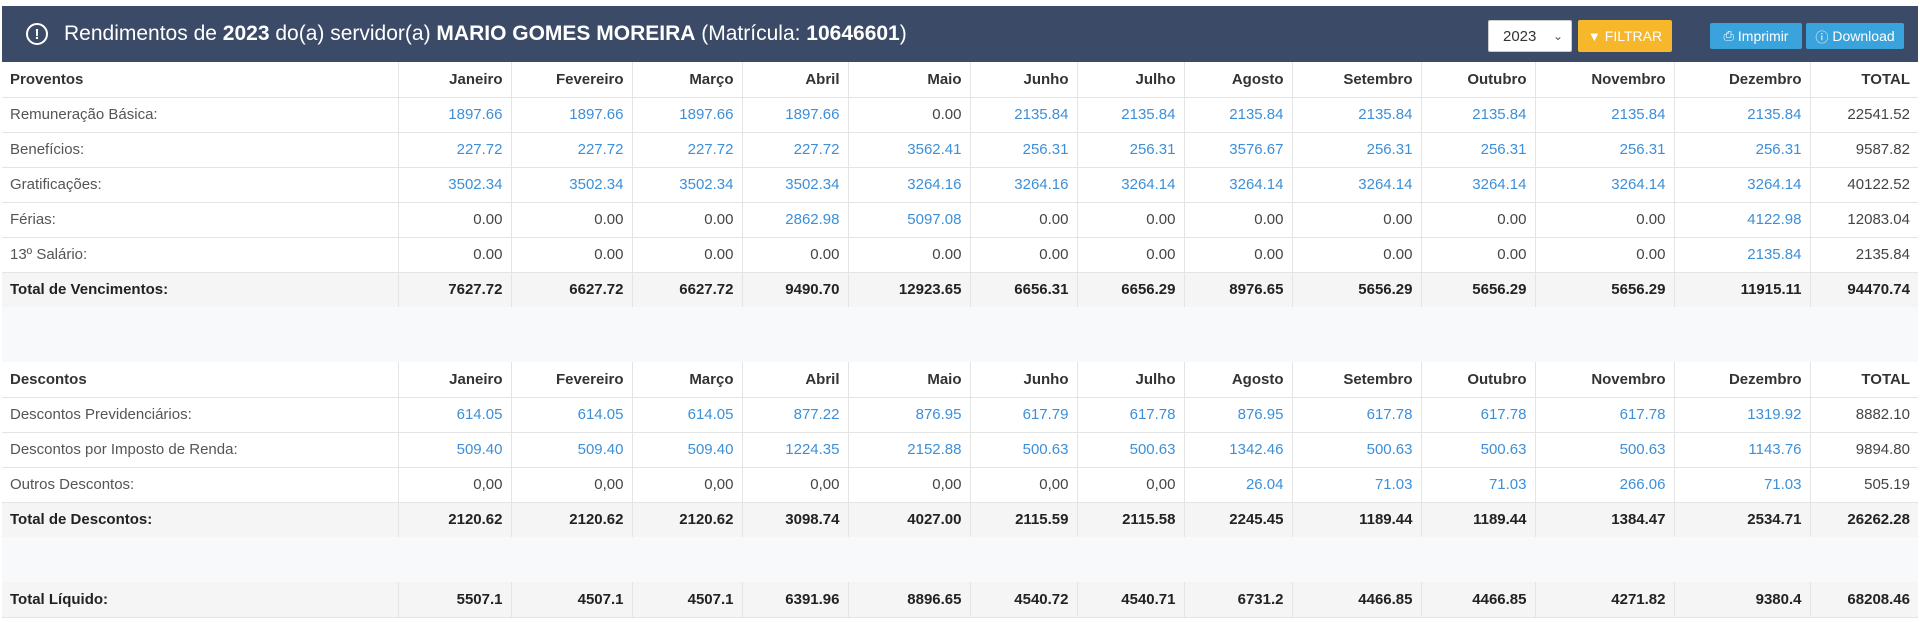 The width and height of the screenshot is (1920, 622). Describe the element at coordinates (1863, 290) in the screenshot. I see `total-value: 94470.74` at that location.